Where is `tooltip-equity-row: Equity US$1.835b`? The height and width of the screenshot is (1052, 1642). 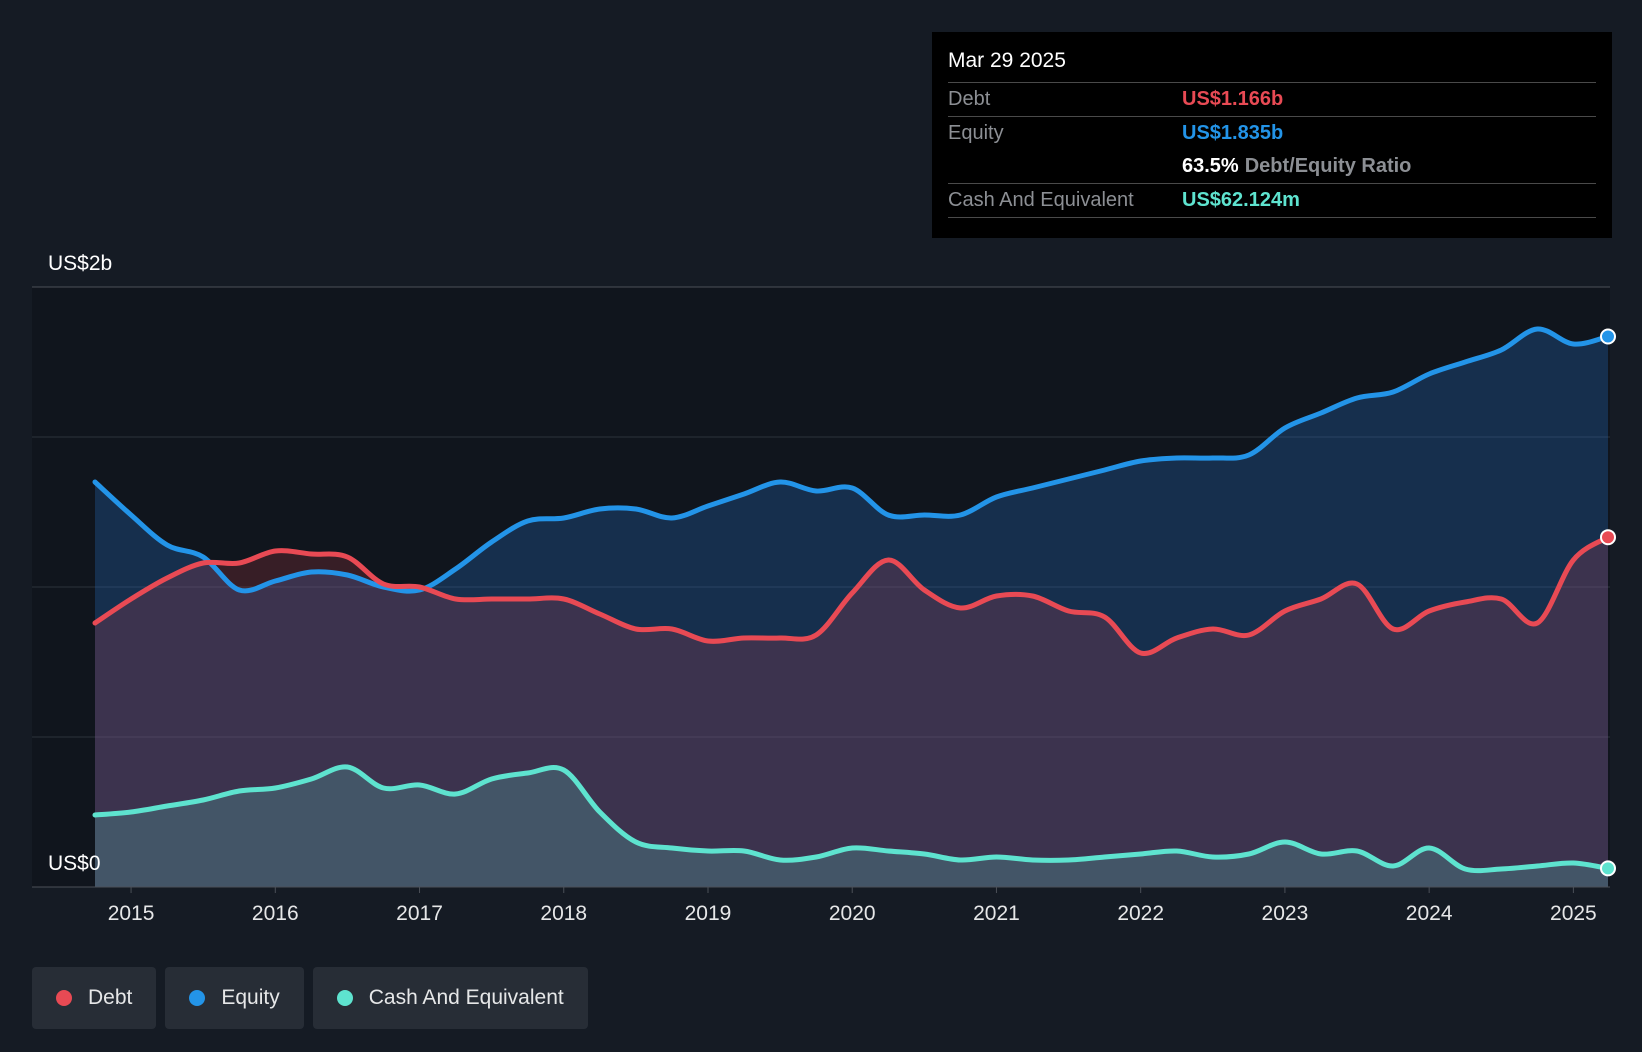
tooltip-equity-row: Equity US$1.835b is located at coordinates (1272, 133).